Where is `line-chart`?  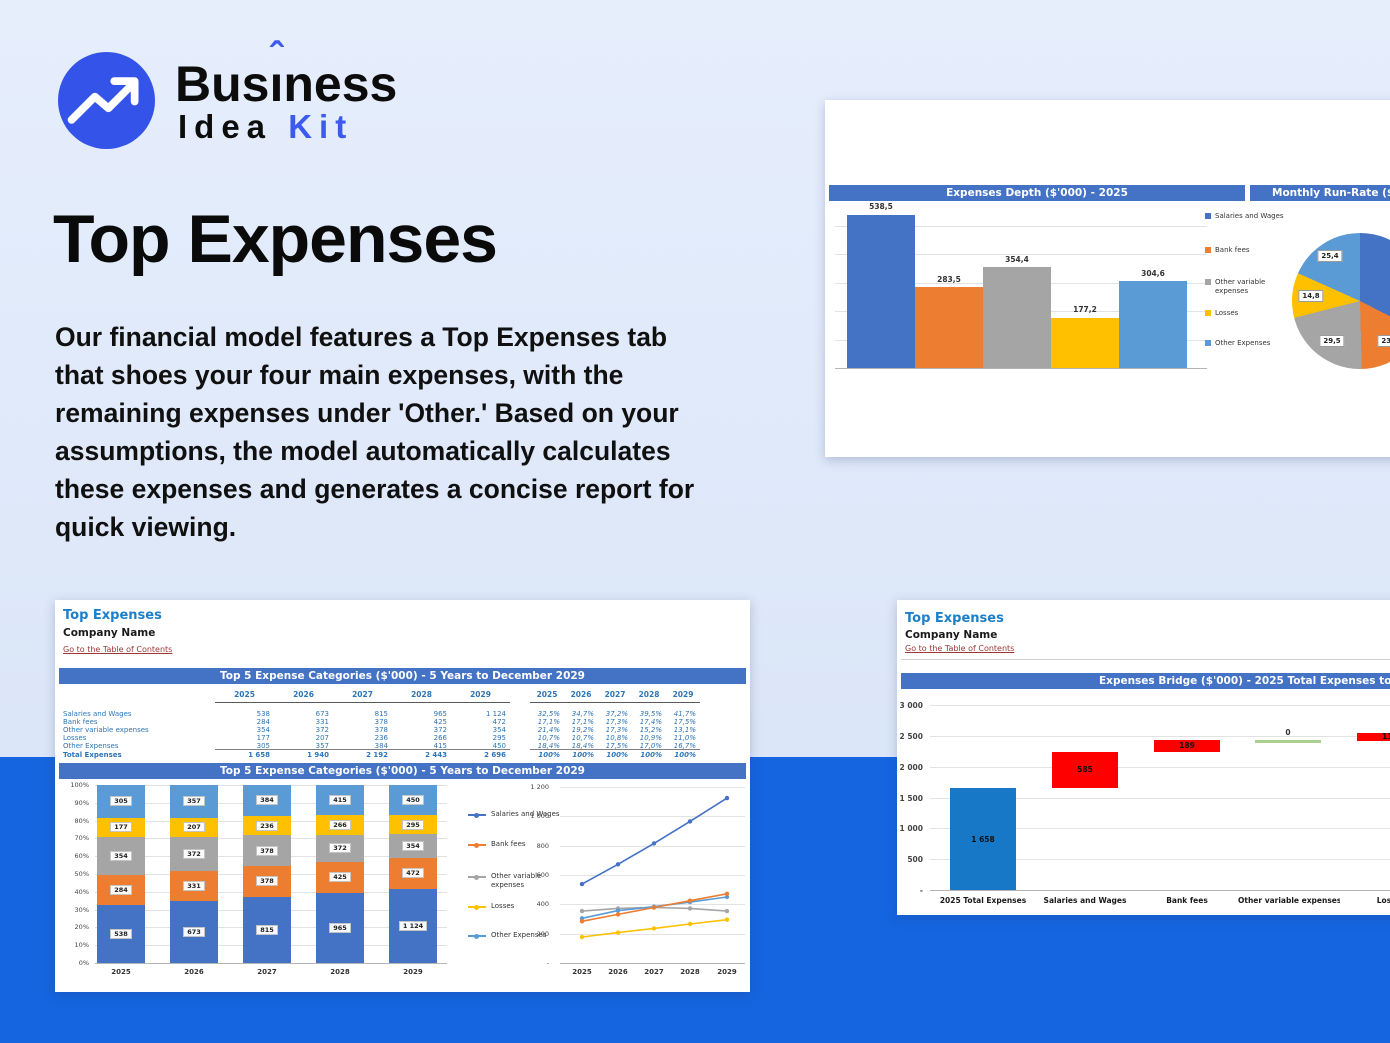
line-chart is located at coordinates (654, 867).